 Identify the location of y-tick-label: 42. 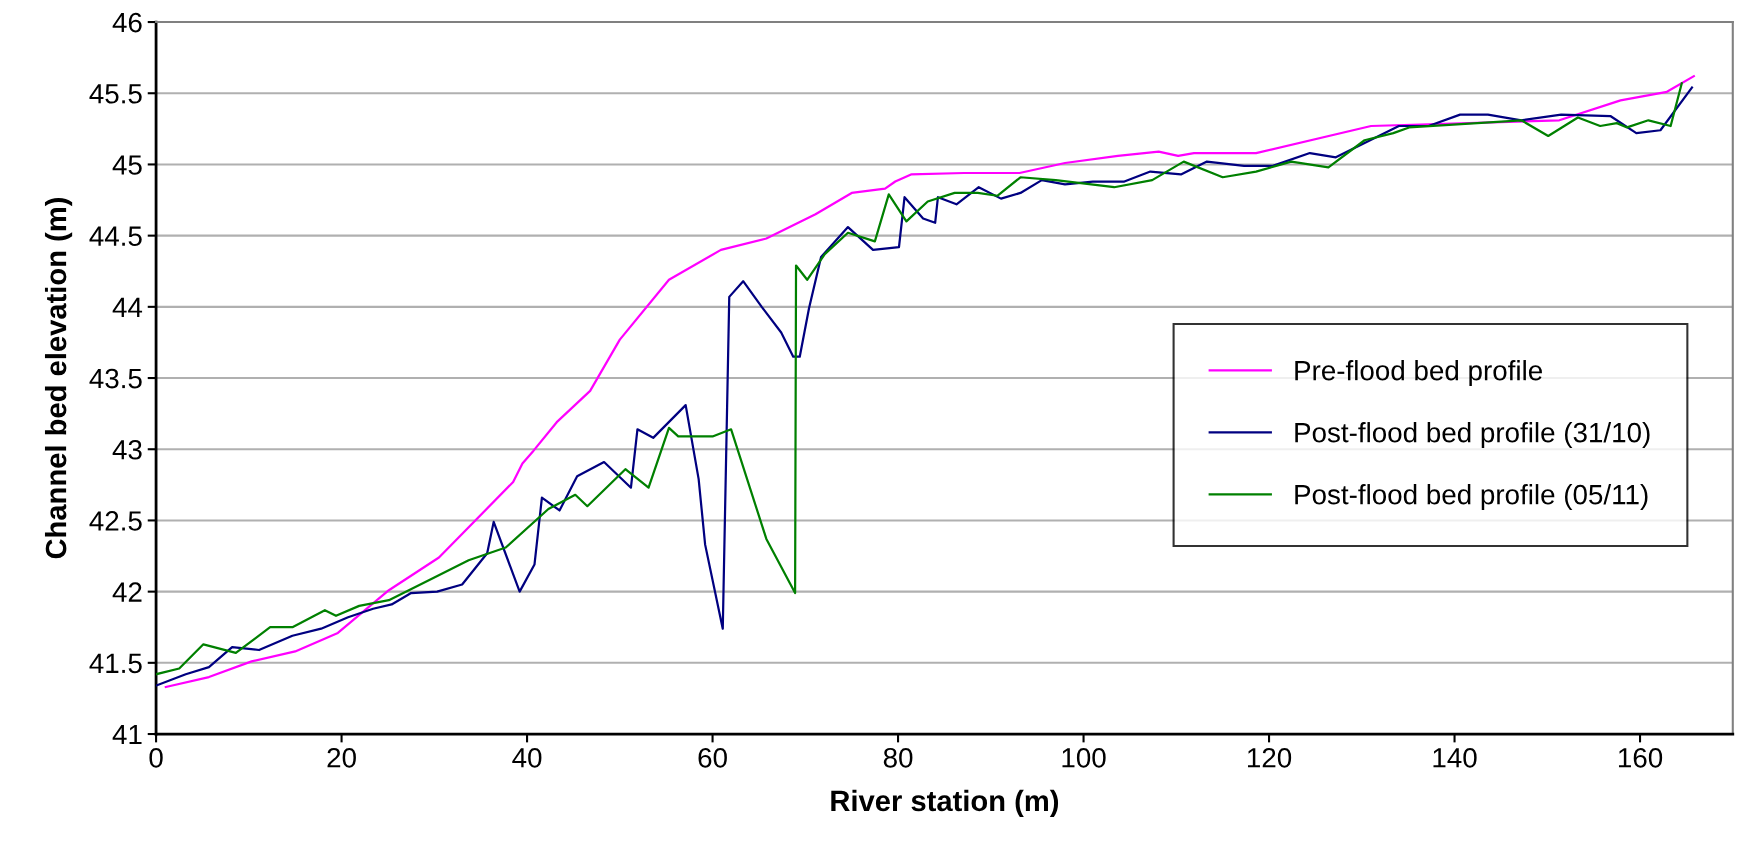
(127, 592).